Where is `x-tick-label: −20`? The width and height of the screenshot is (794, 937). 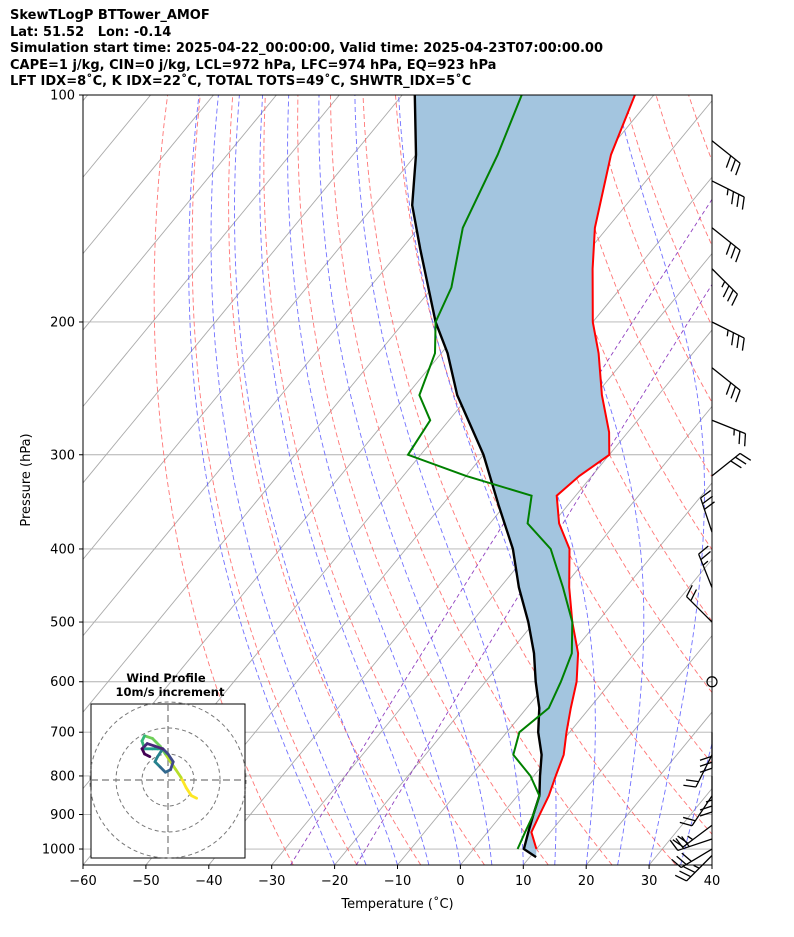 x-tick-label: −20 is located at coordinates (334, 881).